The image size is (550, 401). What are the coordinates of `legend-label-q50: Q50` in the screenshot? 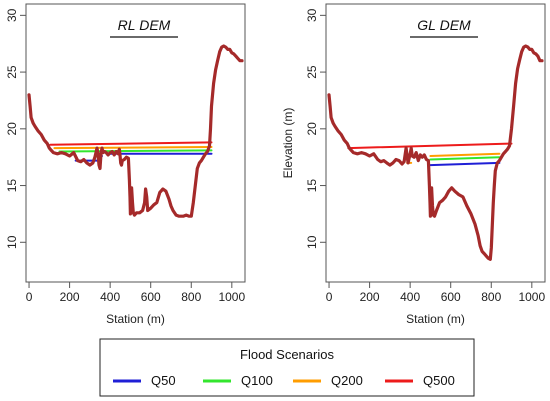 It's located at (163, 380).